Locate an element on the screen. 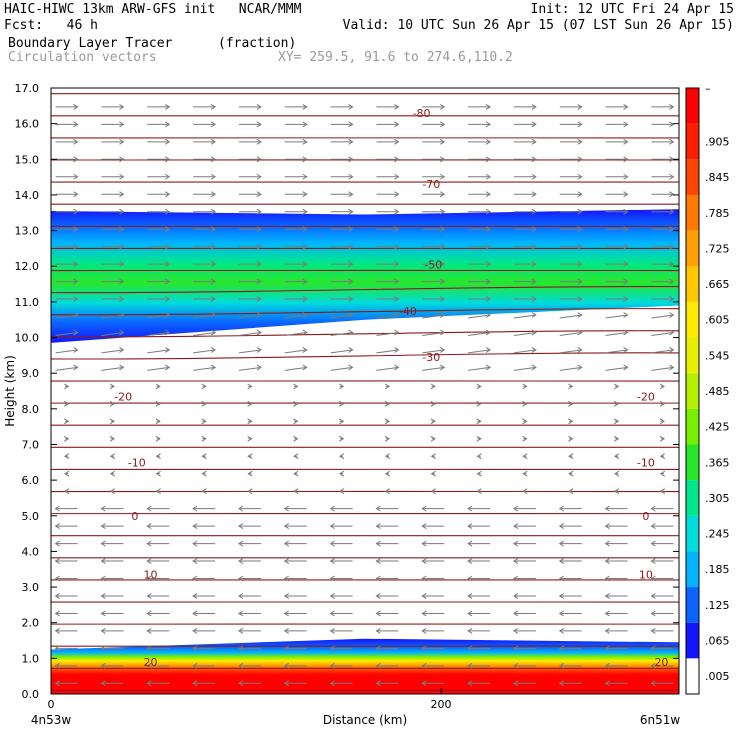 The image size is (740, 740). contour-label: -10 is located at coordinates (646, 462).